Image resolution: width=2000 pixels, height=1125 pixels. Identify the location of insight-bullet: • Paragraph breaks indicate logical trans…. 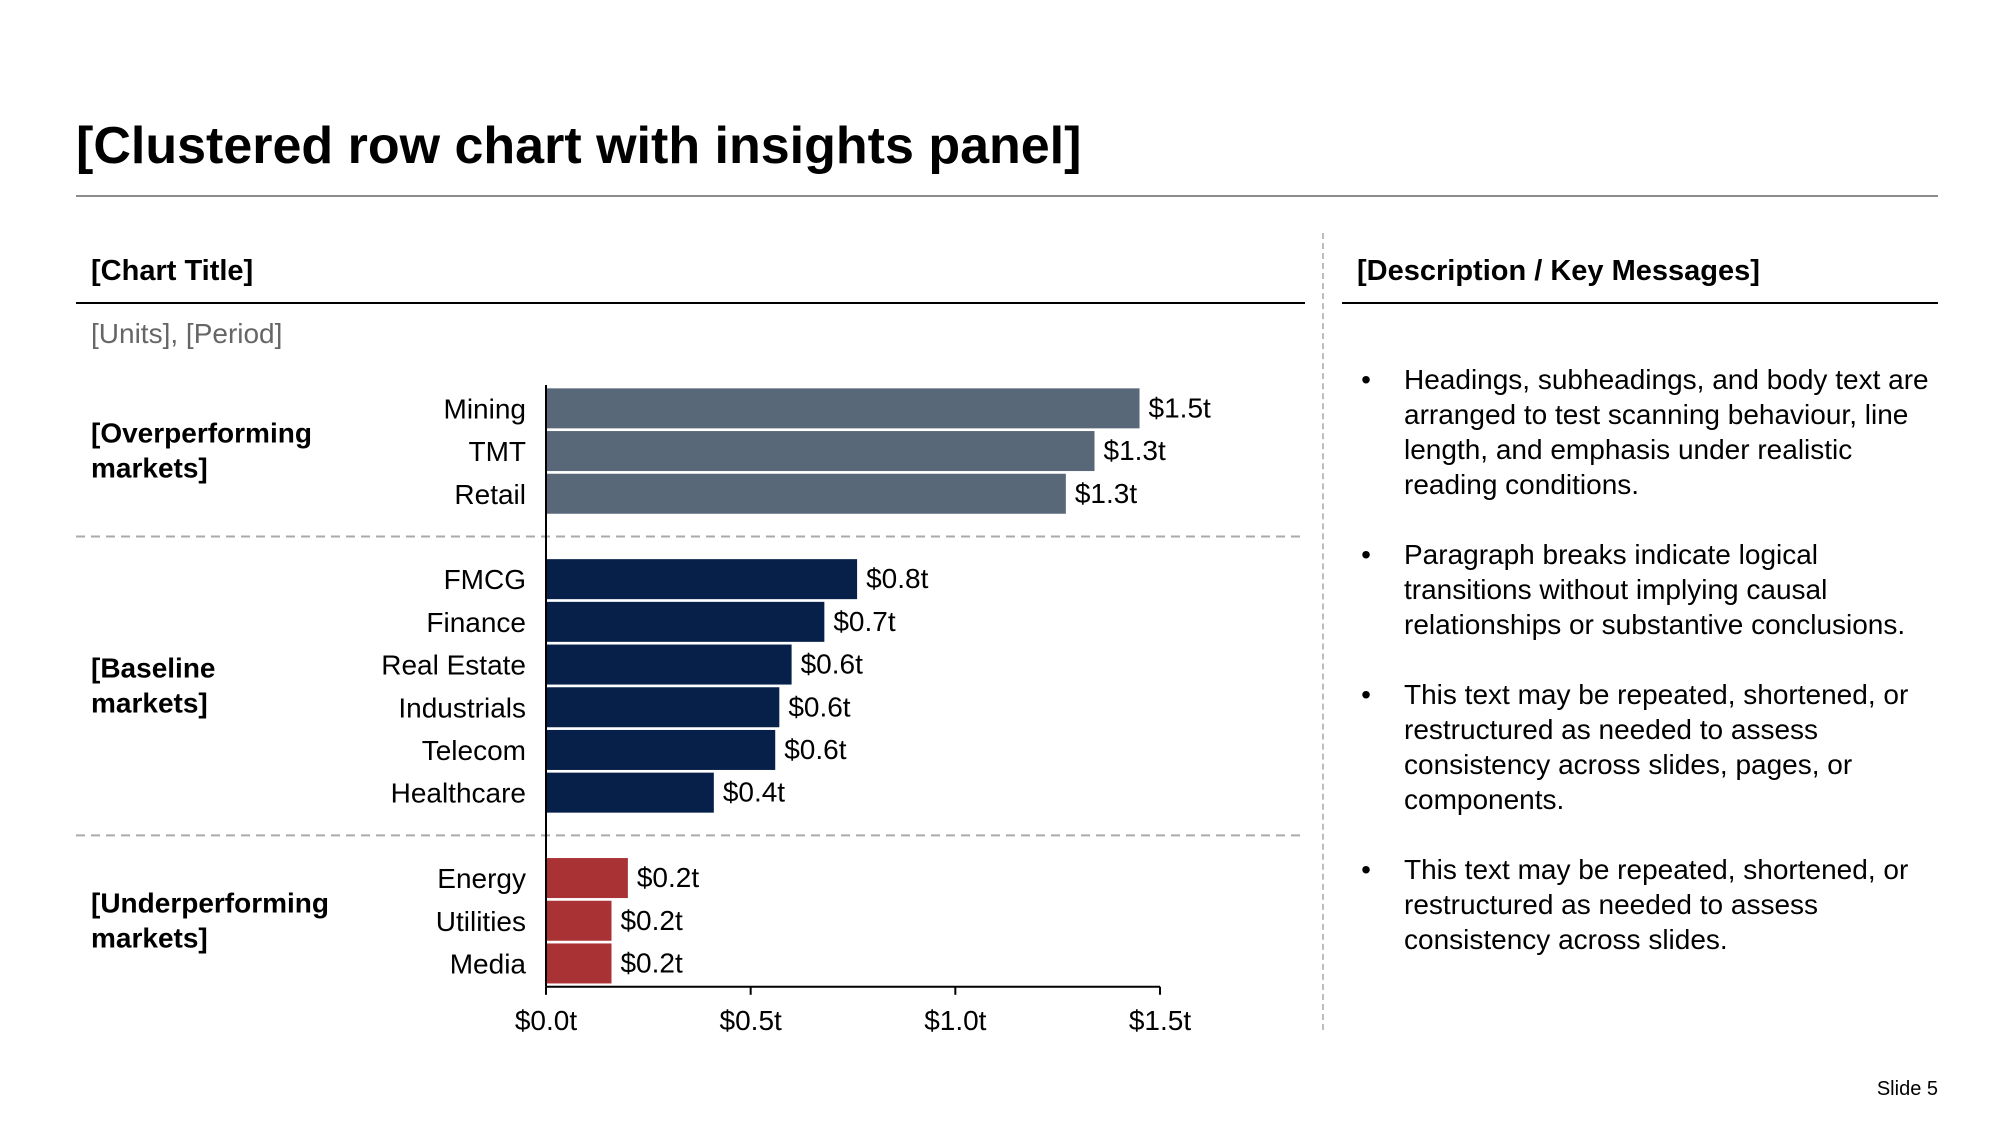
(1646, 589).